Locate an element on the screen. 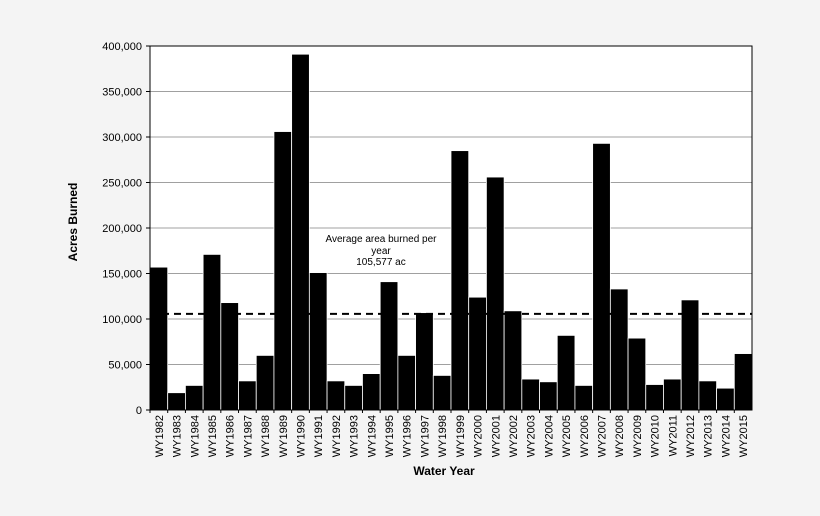 This screenshot has height=516, width=820. x-tick-label: WY1994 is located at coordinates (372, 436).